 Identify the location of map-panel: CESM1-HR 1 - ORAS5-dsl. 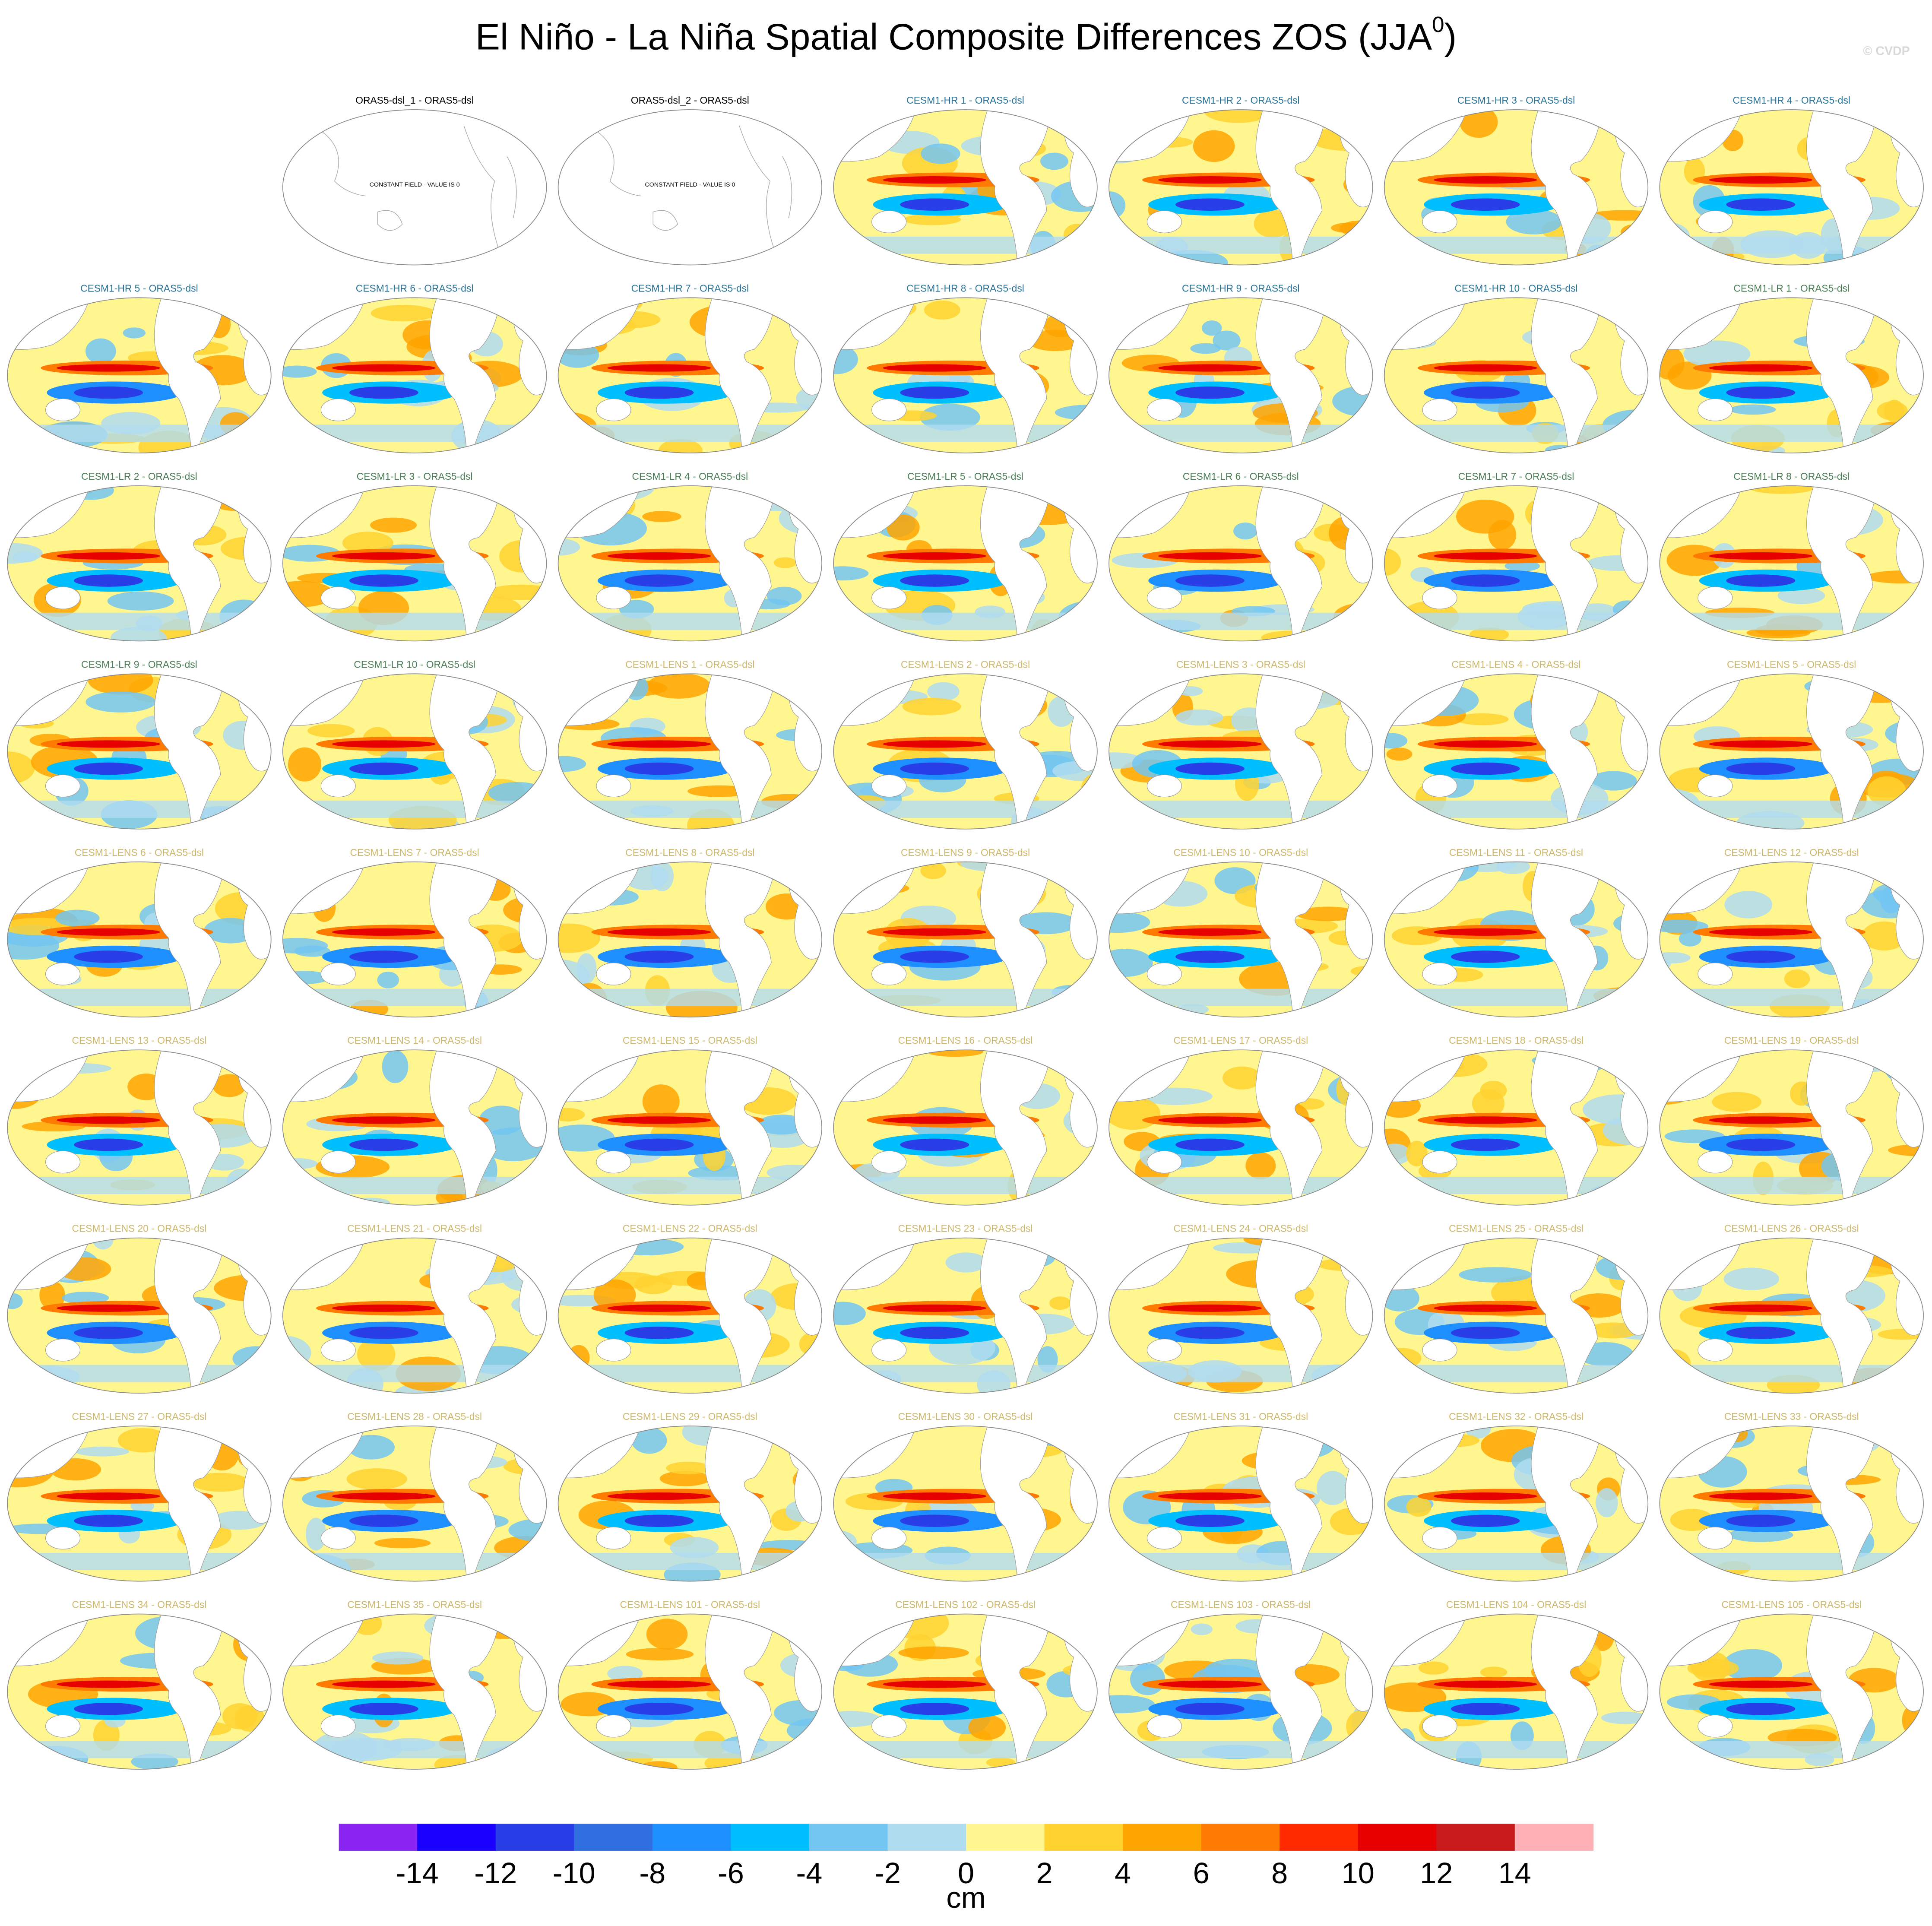
(966, 180).